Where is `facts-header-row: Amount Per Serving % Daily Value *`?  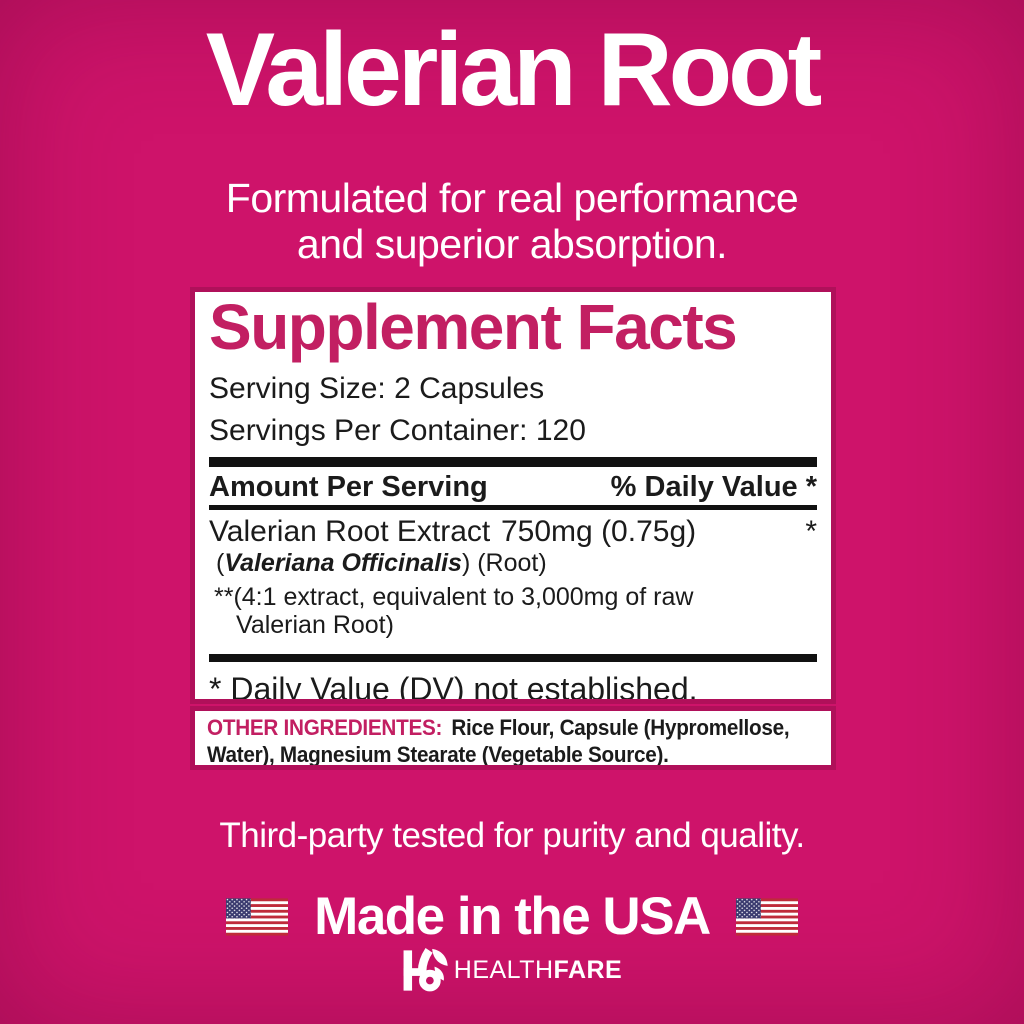 facts-header-row: Amount Per Serving % Daily Value * is located at coordinates (513, 487).